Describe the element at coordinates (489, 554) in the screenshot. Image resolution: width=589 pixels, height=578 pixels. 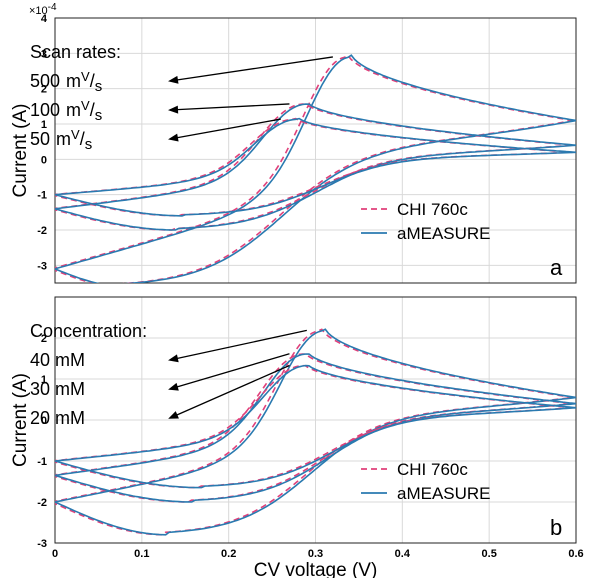
I see `x-tick-label: 0.5` at that location.